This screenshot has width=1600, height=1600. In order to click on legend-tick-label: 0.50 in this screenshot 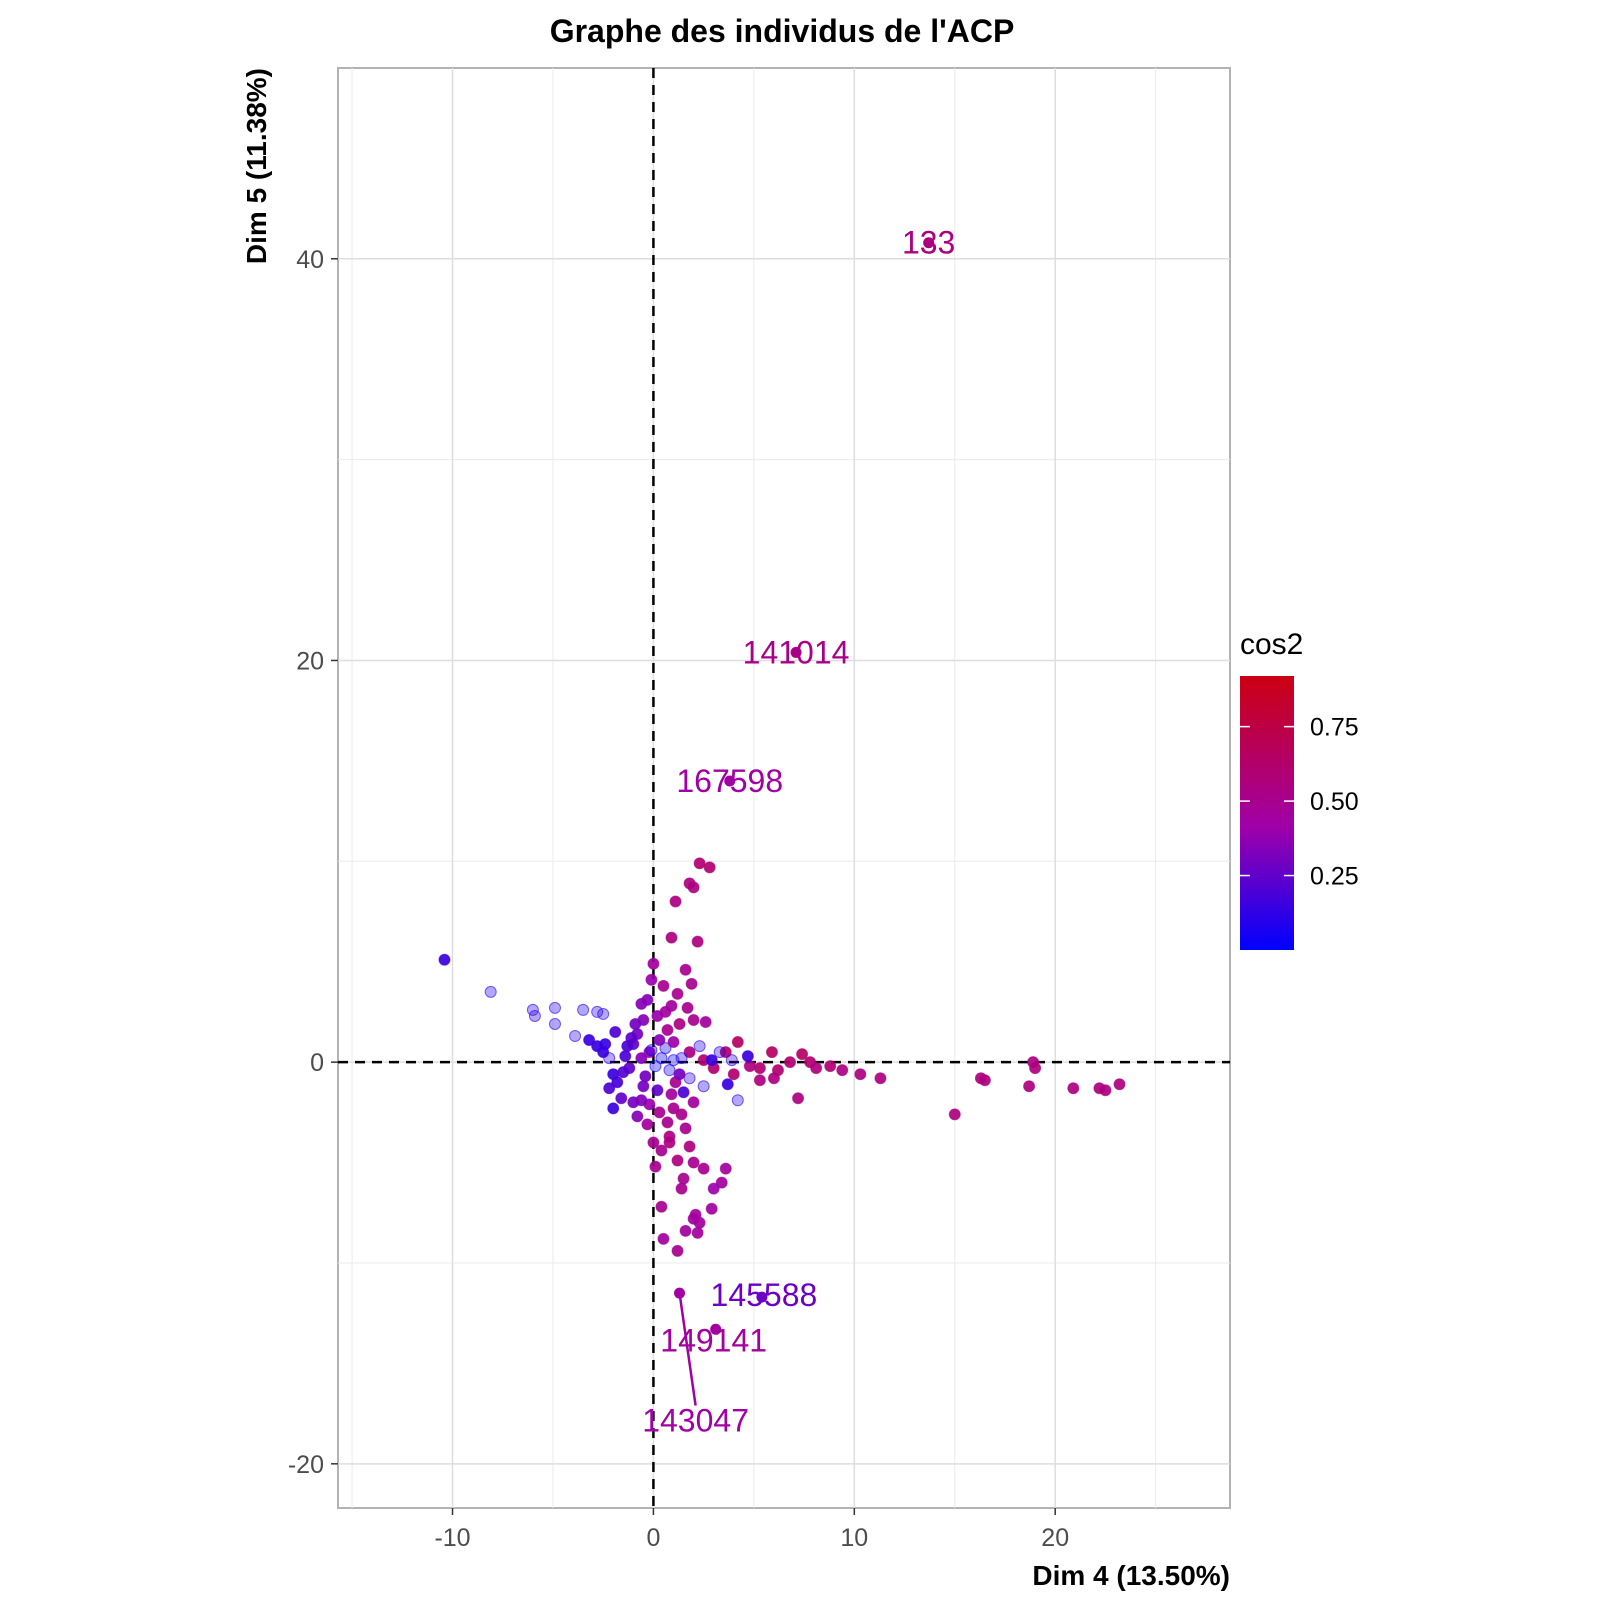, I will do `click(1334, 802)`.